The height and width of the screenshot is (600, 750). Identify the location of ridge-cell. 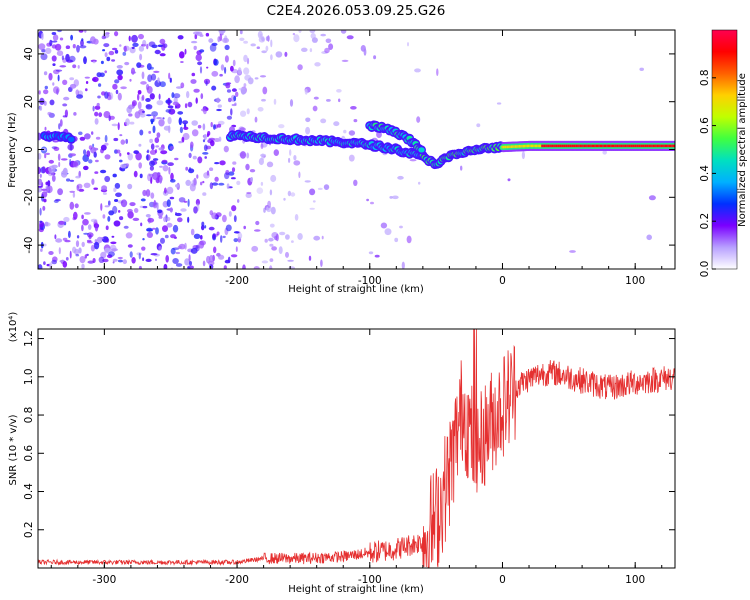
(421, 150).